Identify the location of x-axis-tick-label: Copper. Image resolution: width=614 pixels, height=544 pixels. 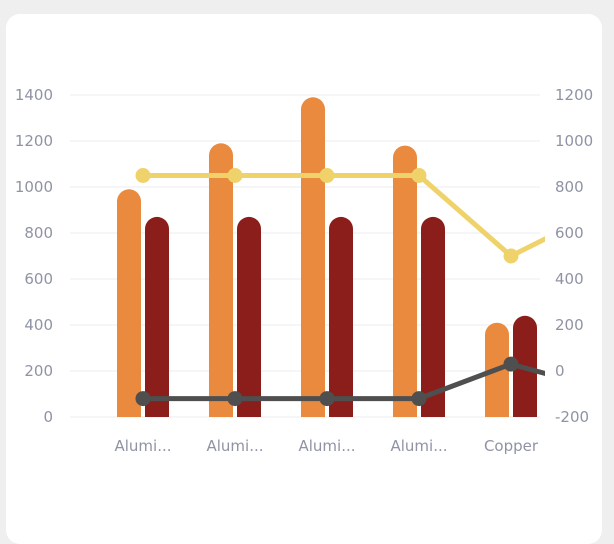
(511, 446).